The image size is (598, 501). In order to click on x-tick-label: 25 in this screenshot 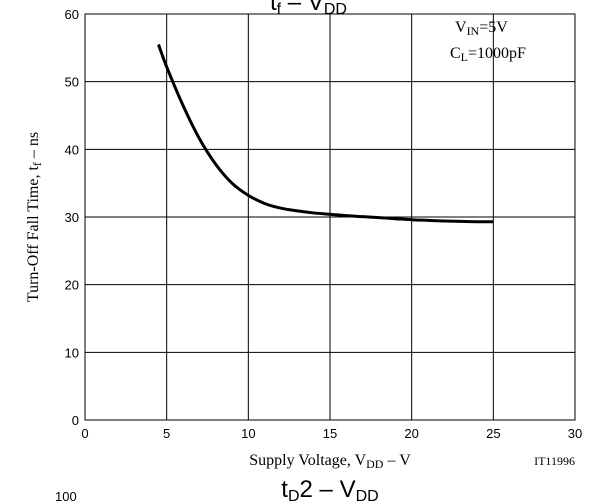, I will do `click(493, 433)`.